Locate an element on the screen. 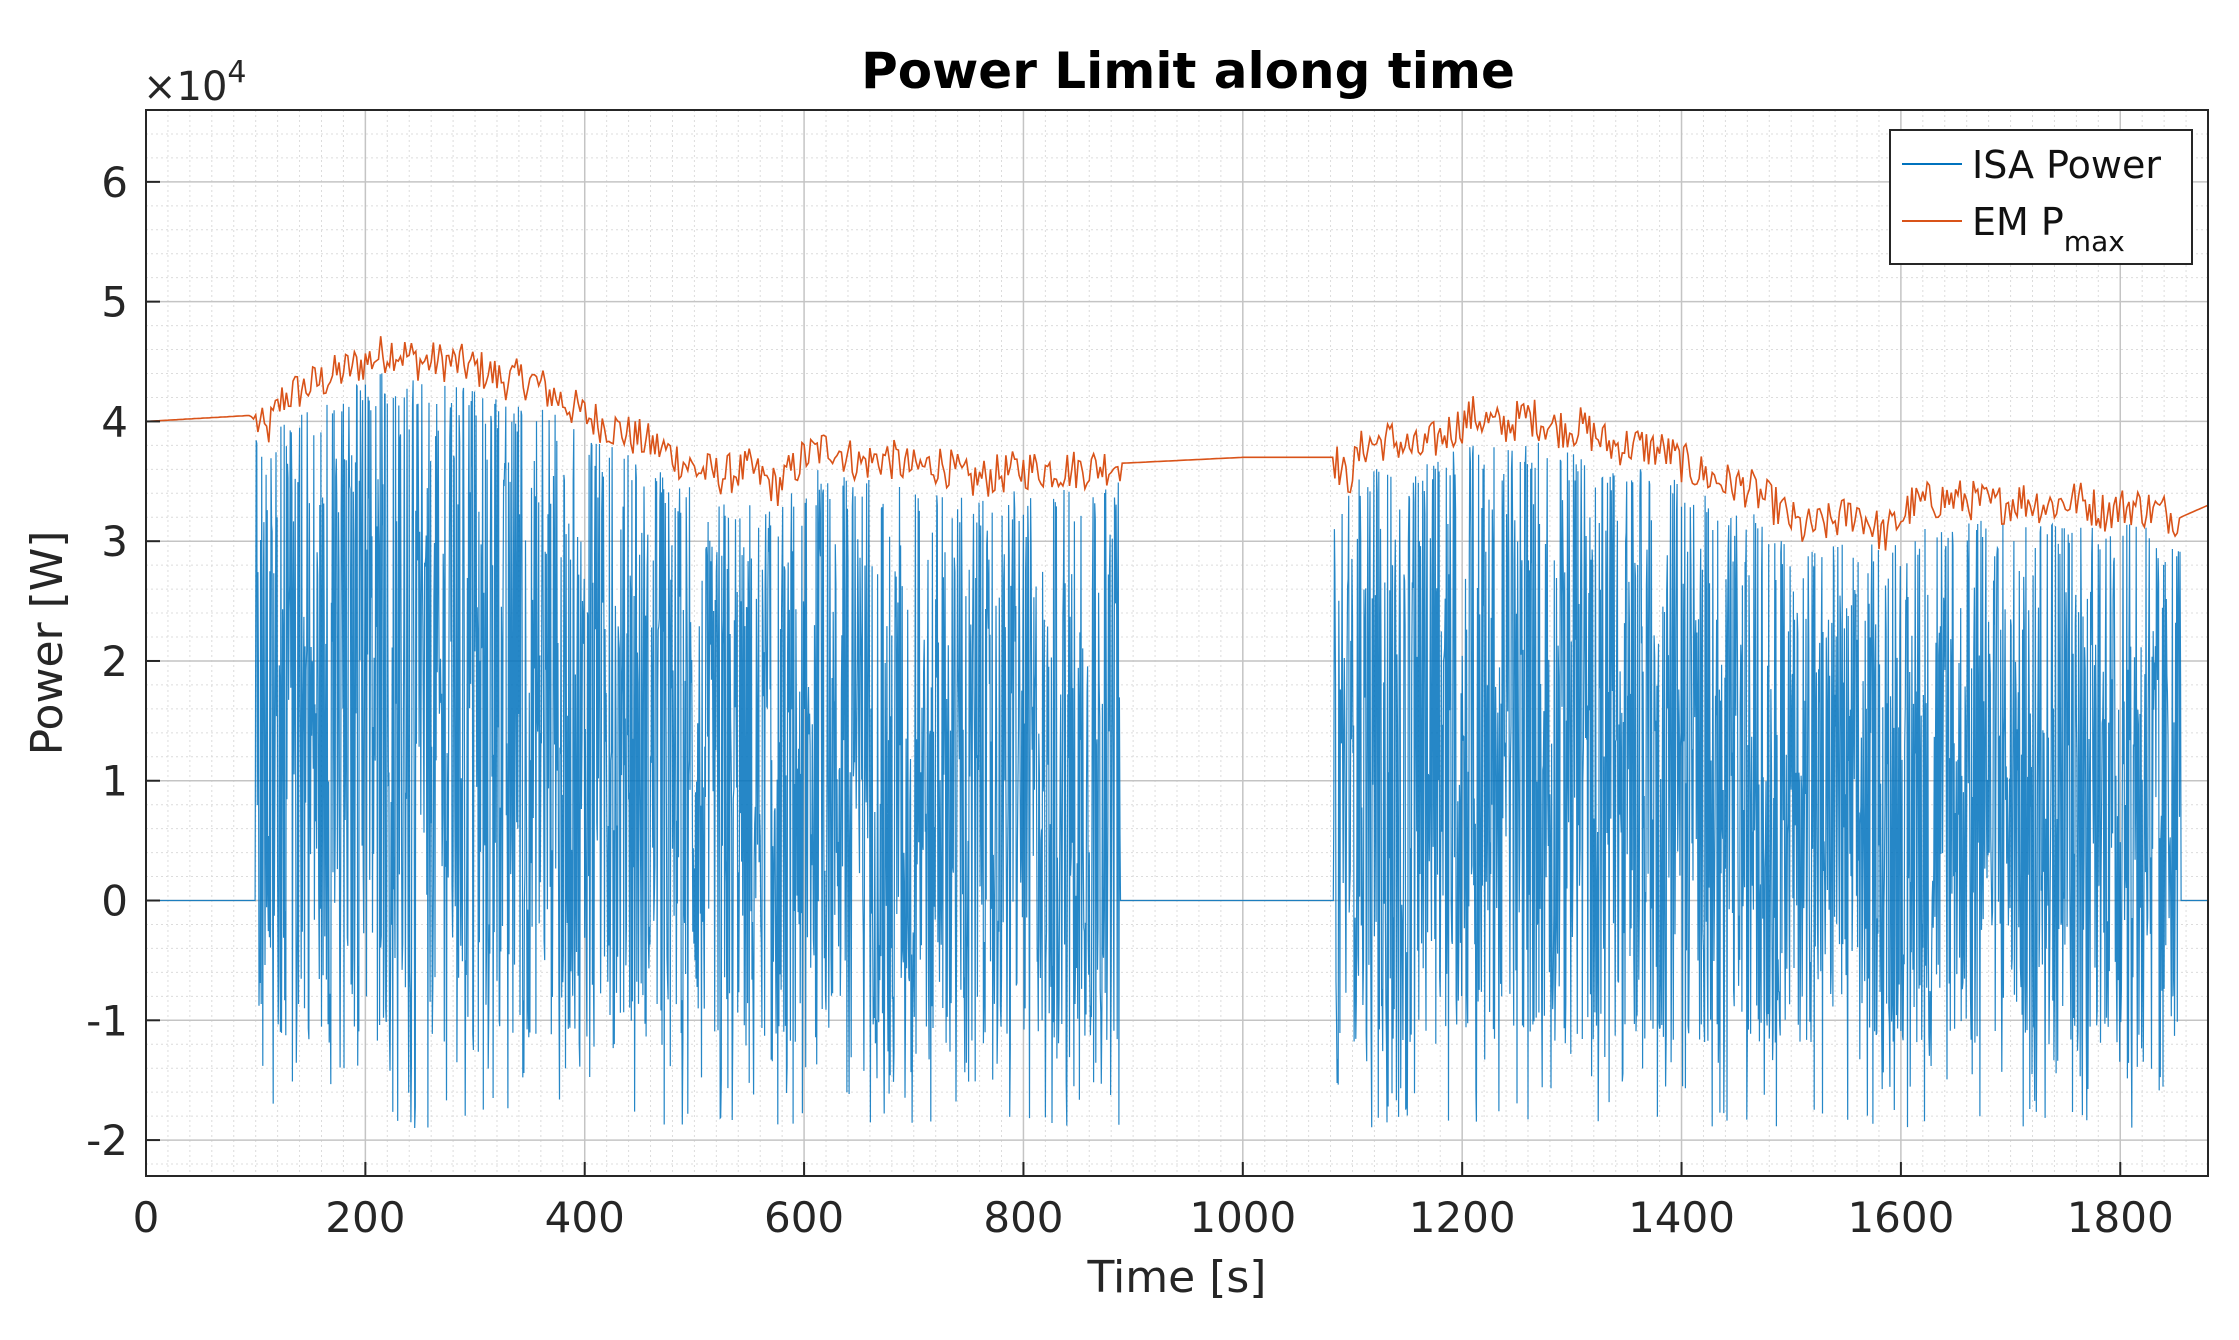 The image size is (2239, 1340). x-tick-label: 200 is located at coordinates (365, 1217).